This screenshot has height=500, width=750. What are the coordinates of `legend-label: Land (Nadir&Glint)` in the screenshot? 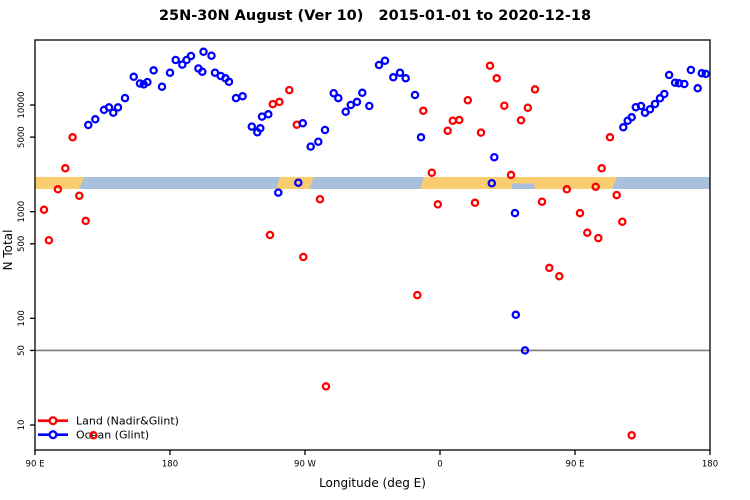 It's located at (127, 421).